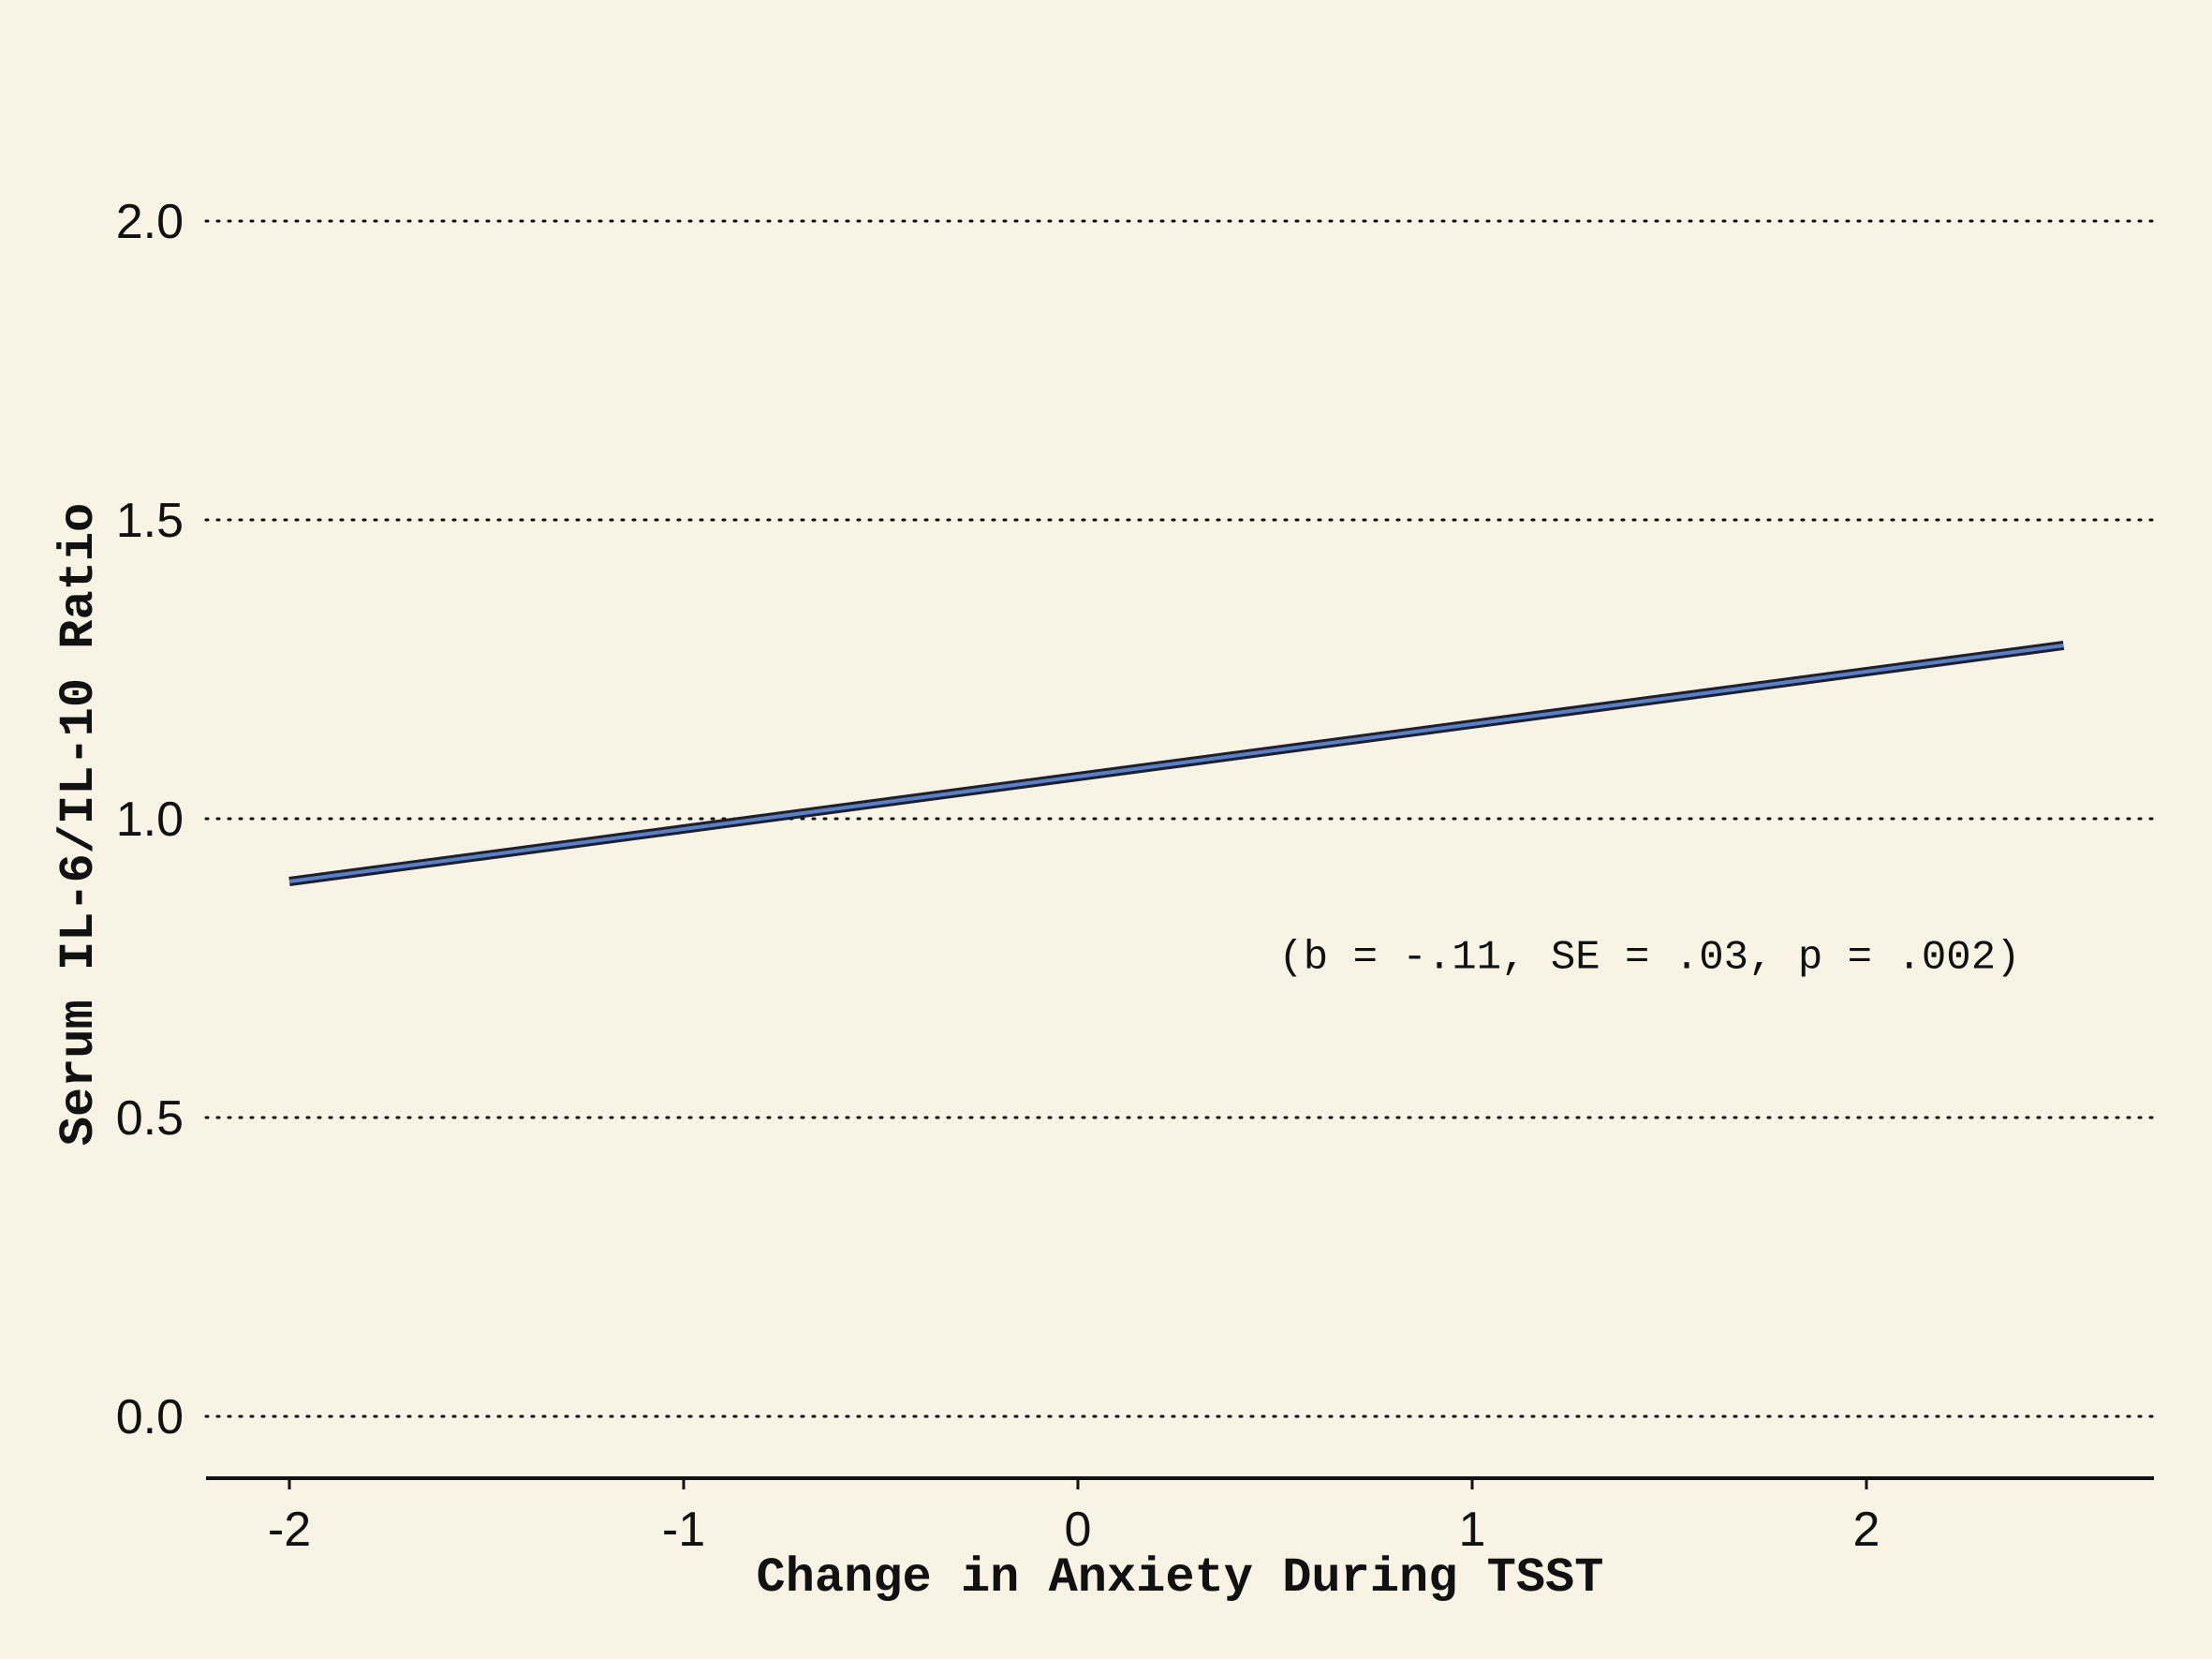 This screenshot has height=1659, width=2212. I want to click on series-layer, so click(1176, 764).